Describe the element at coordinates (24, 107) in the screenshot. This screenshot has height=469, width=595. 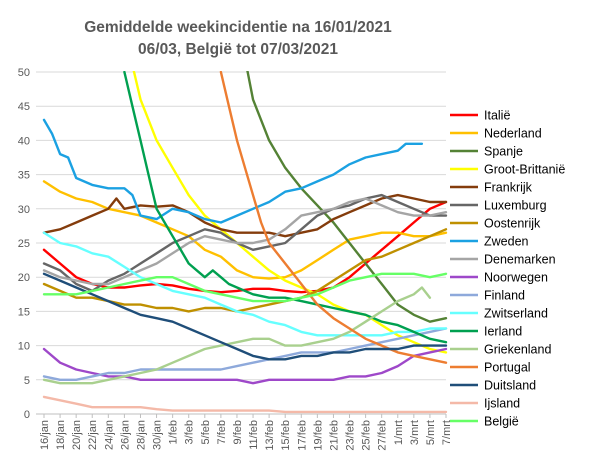
I see `y-tick-label: 45` at that location.